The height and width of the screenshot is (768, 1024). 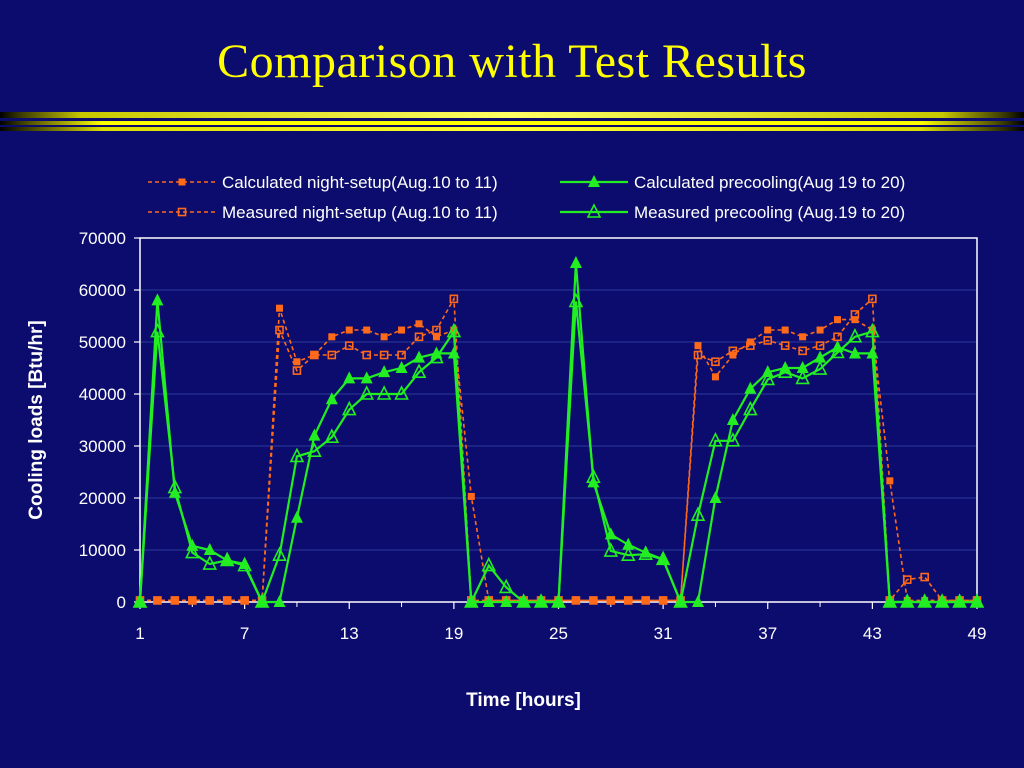 What do you see at coordinates (323, 182) in the screenshot?
I see `legend-item: Calculated night-setup(Aug.10 to 11)` at bounding box center [323, 182].